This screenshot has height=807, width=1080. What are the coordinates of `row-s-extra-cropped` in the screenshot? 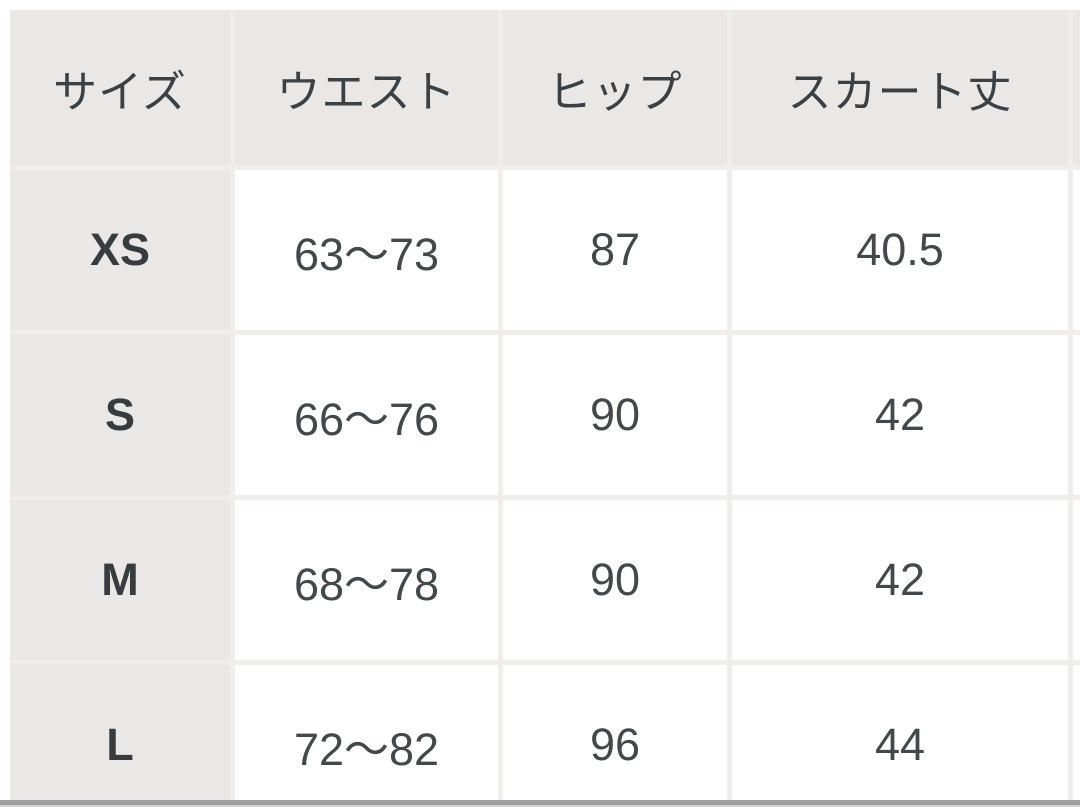 It's located at (1076, 415).